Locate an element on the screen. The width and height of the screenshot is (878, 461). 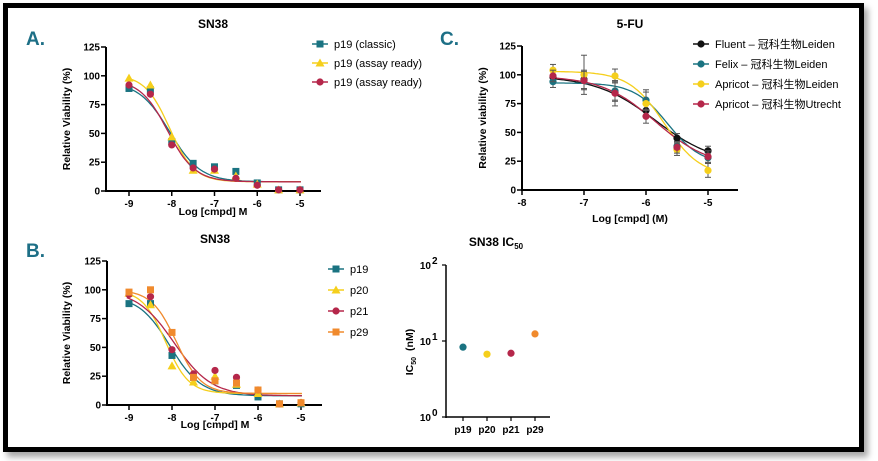
x-tick-label: p19 is located at coordinates (463, 430).